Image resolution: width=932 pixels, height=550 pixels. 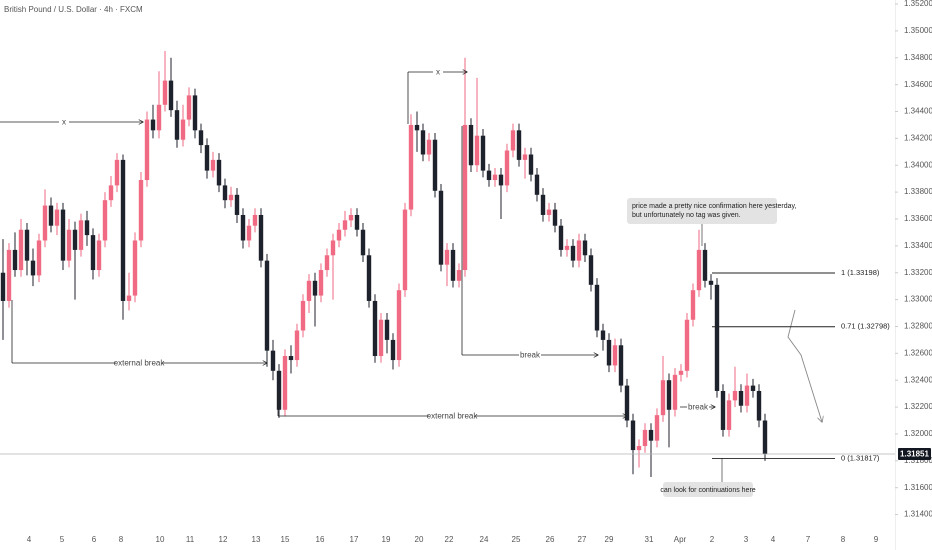 I want to click on y-tick-label: 1.32800, so click(x=918, y=326).